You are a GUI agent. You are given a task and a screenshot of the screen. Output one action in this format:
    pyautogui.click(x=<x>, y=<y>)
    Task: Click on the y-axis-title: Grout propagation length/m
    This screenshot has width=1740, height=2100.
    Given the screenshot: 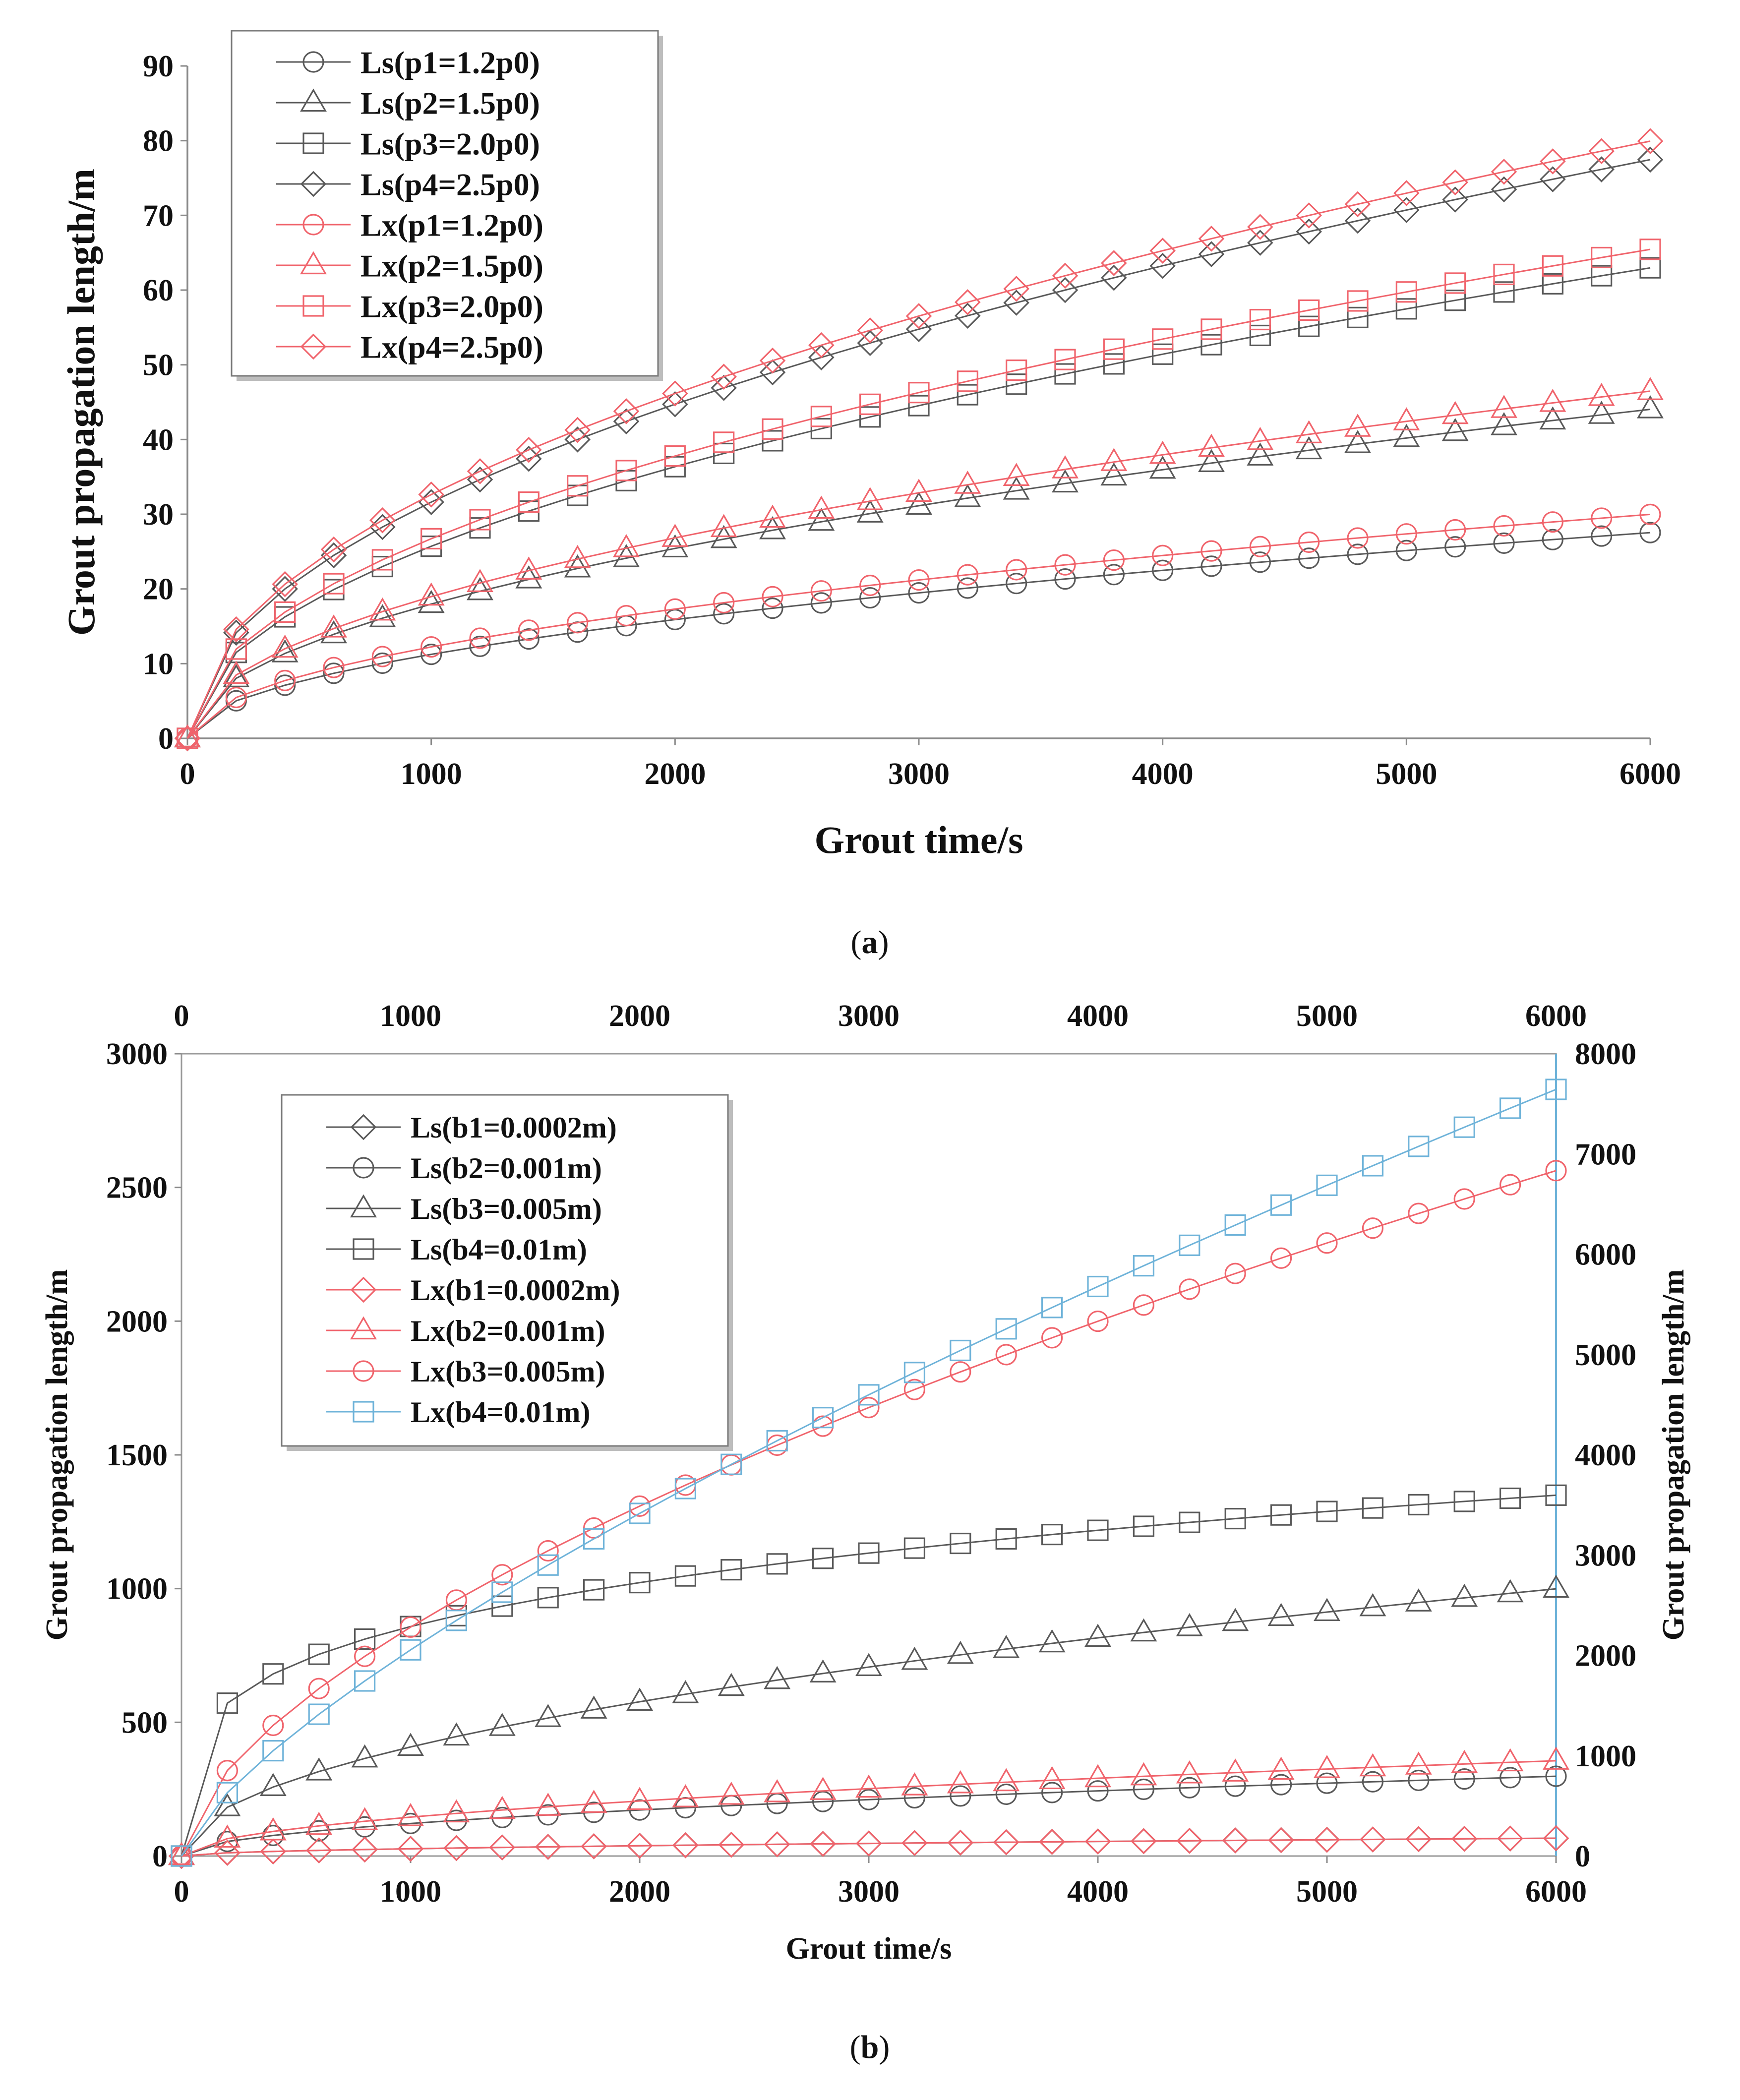 What is the action you would take?
    pyautogui.click(x=81, y=402)
    